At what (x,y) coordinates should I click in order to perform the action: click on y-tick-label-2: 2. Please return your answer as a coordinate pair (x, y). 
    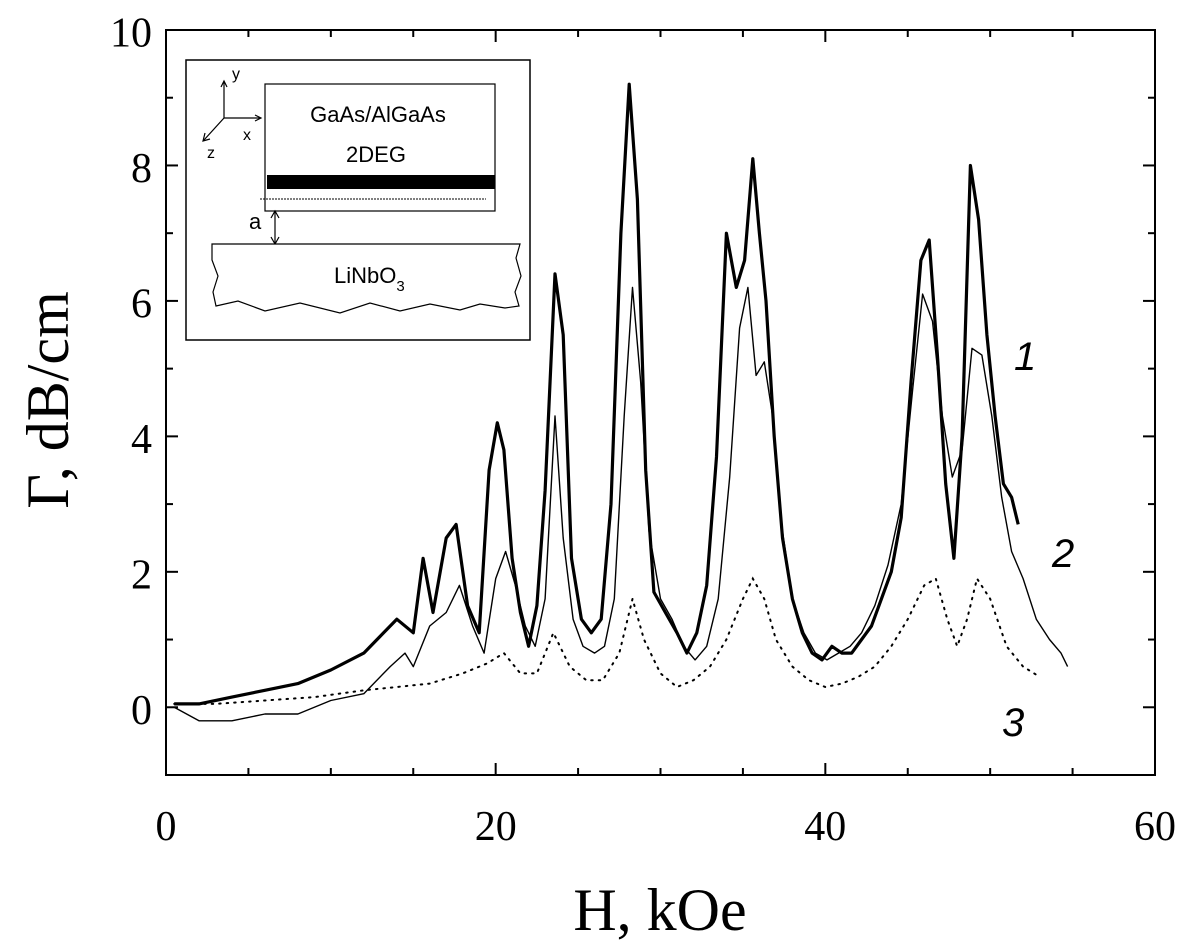
    Looking at the image, I should click on (141, 576).